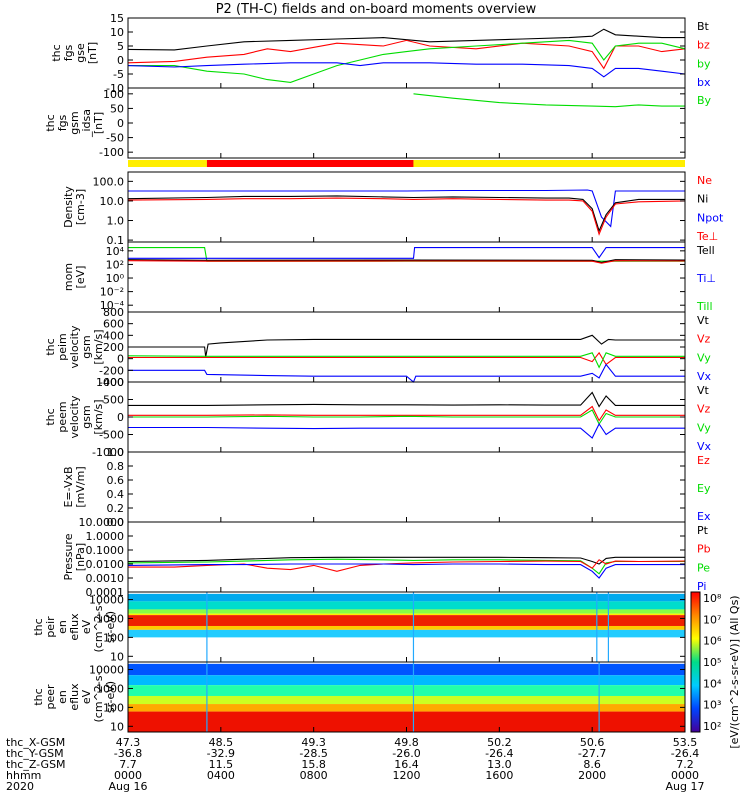 The image size is (750, 800). Describe the element at coordinates (406, 742) in the screenshot. I see `footer-value-0-3: 49.8` at that location.